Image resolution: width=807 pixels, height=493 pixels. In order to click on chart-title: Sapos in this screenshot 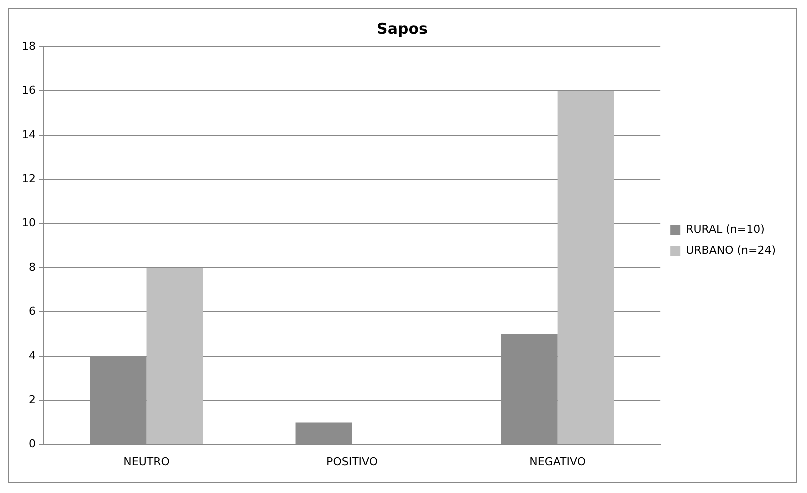, I will do `click(402, 29)`.